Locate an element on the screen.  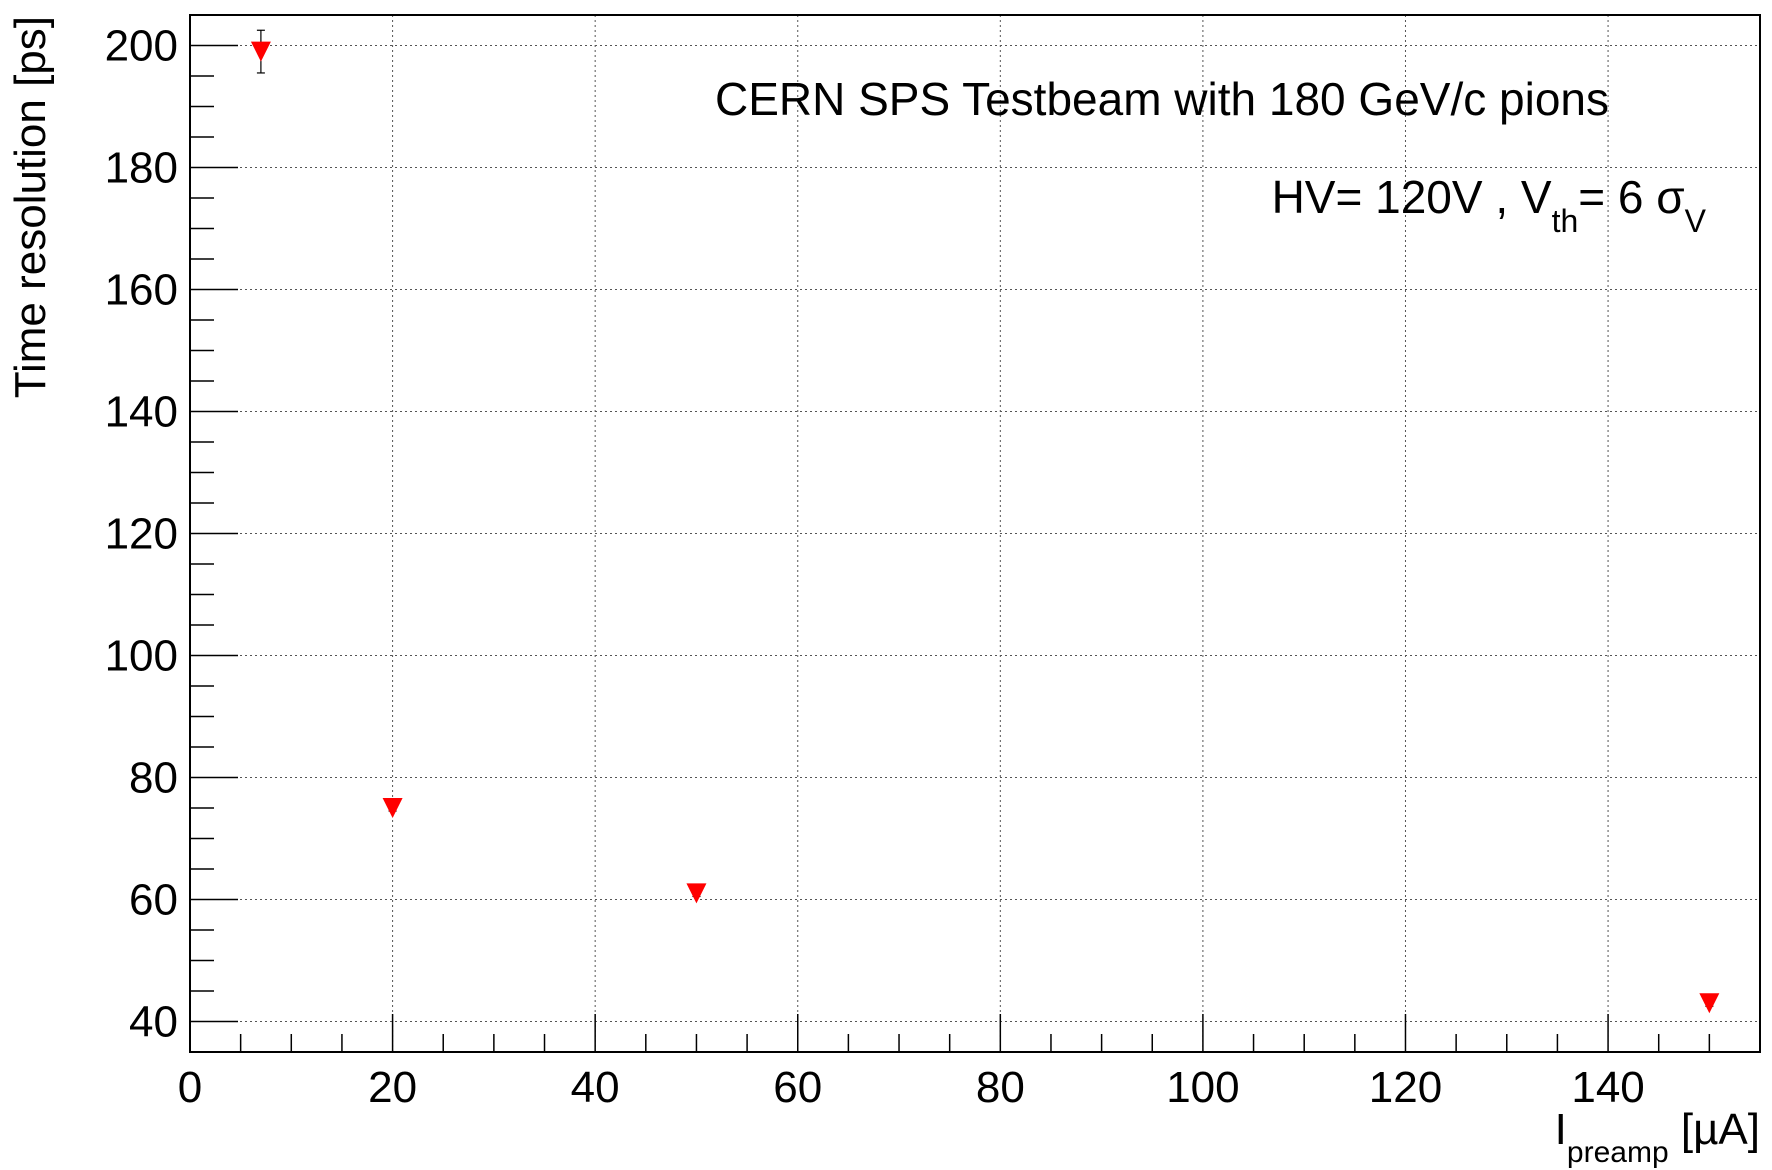
y-tick-label: 60 is located at coordinates (153, 900).